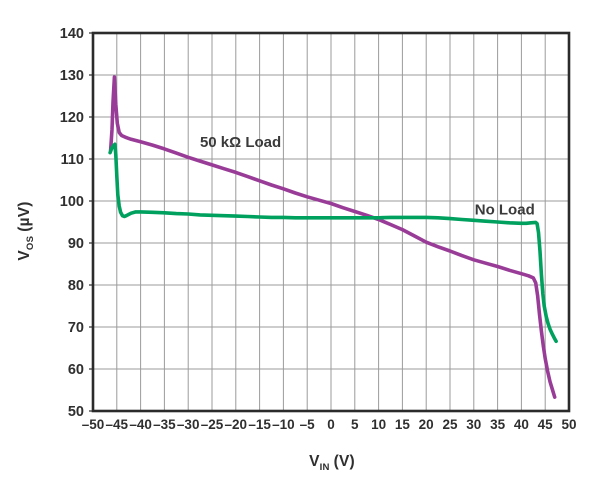 This screenshot has height=493, width=615. I want to click on x-tick-label: 25, so click(450, 424).